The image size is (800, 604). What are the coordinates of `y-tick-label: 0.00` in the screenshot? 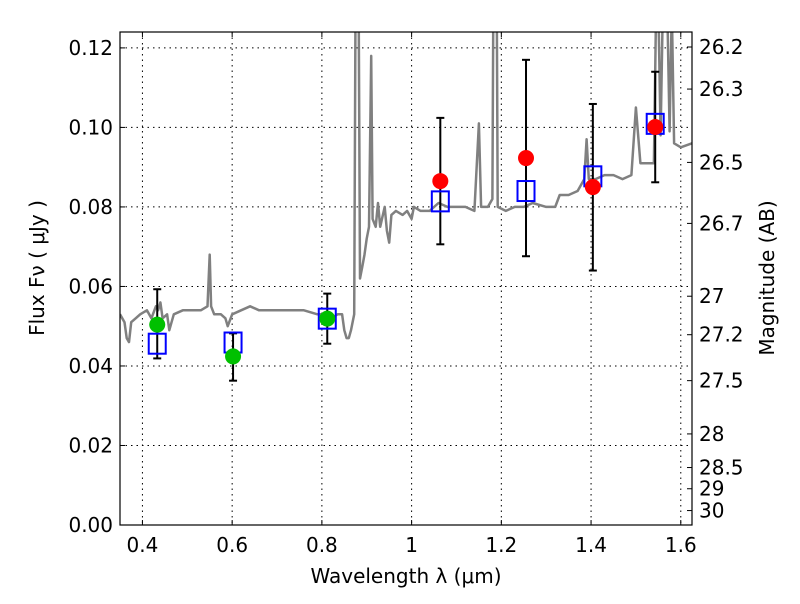 It's located at (90, 525).